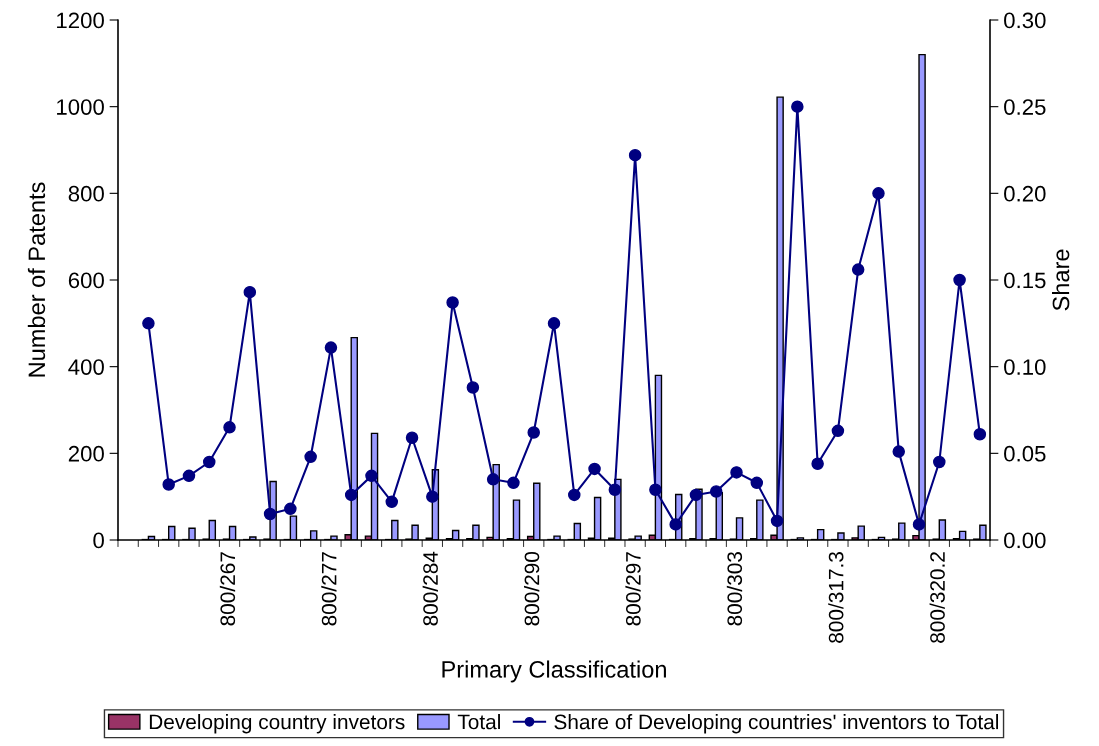  What do you see at coordinates (532, 588) in the screenshot?
I see `x-tick-label: 800/290` at bounding box center [532, 588].